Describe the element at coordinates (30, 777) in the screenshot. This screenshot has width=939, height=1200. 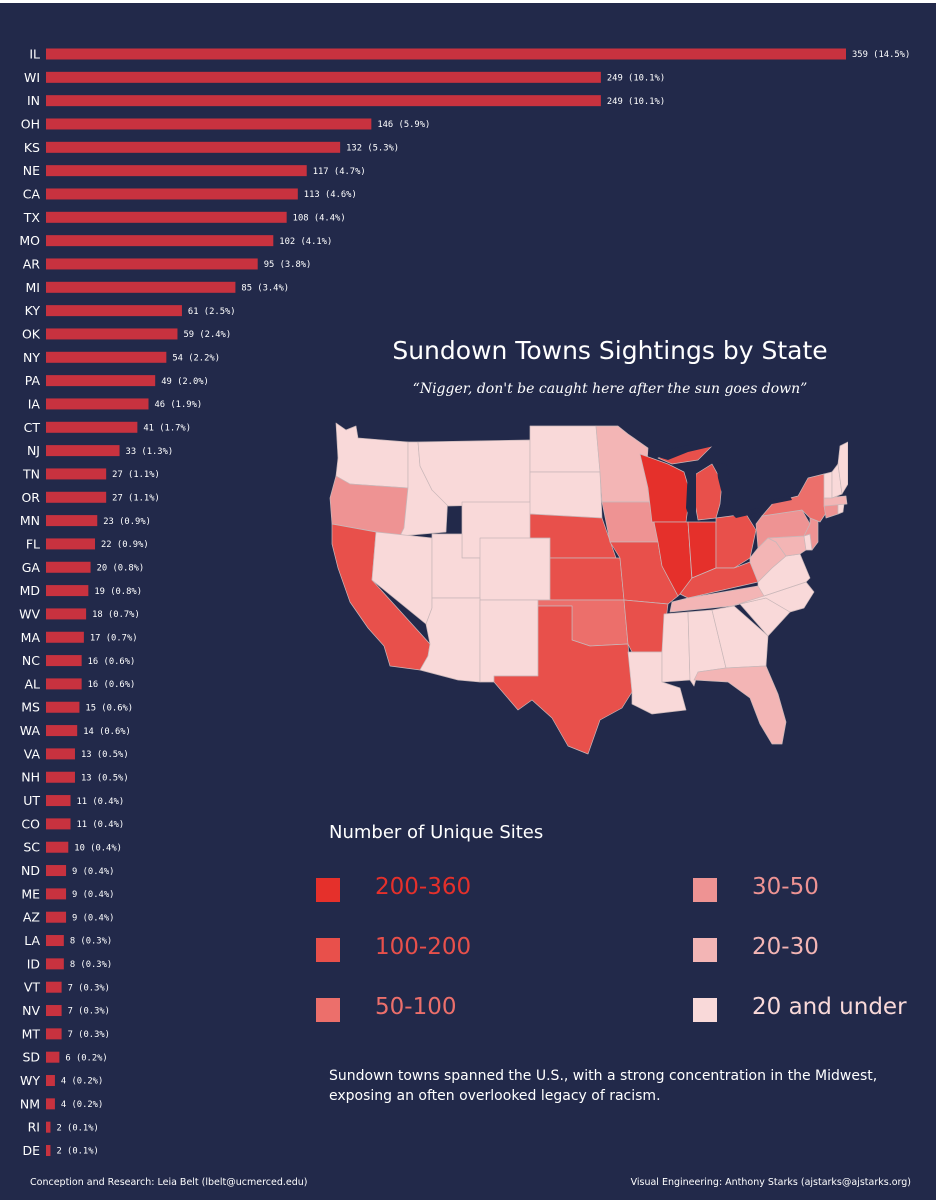
I see `state-label-nh: NH` at that location.